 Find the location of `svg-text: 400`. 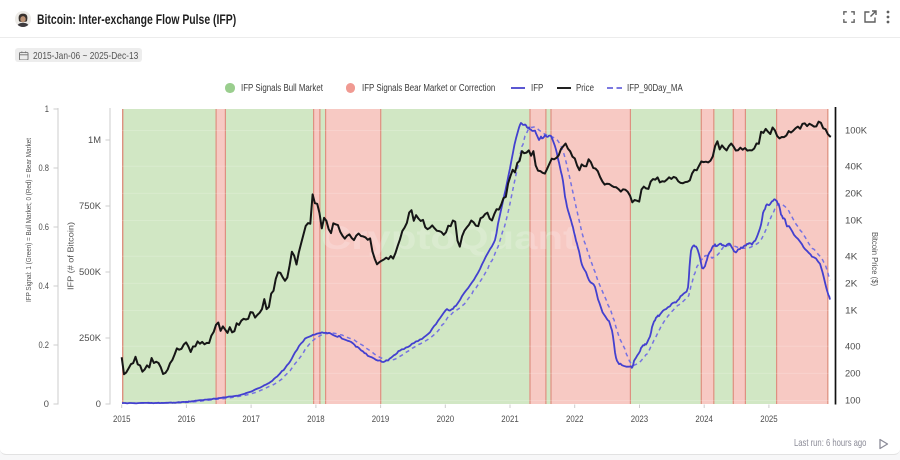

svg-text: 400 is located at coordinates (853, 347).